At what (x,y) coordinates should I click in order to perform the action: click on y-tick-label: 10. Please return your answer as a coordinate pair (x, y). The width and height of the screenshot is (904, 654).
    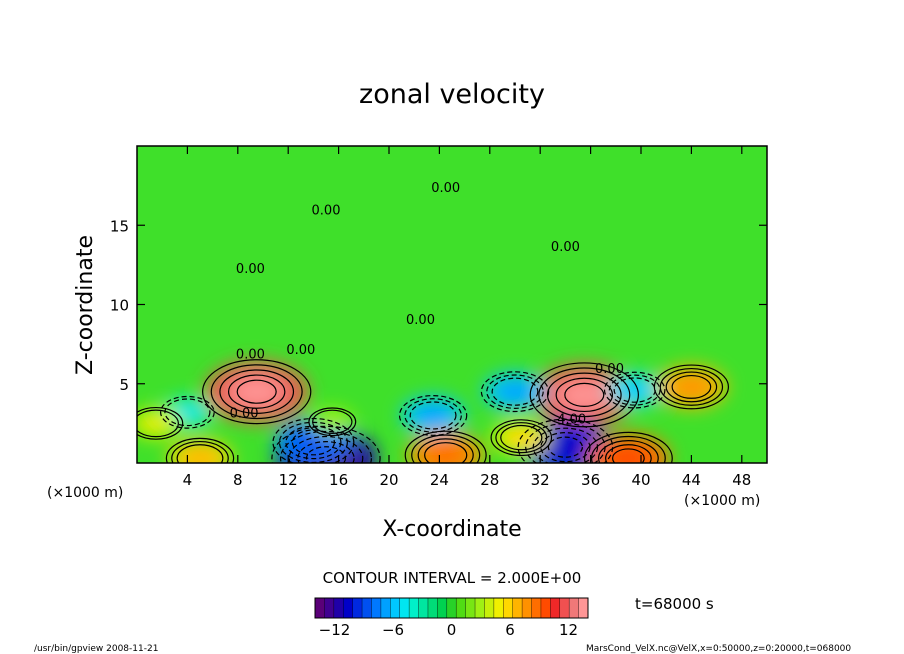
    Looking at the image, I should click on (119, 306).